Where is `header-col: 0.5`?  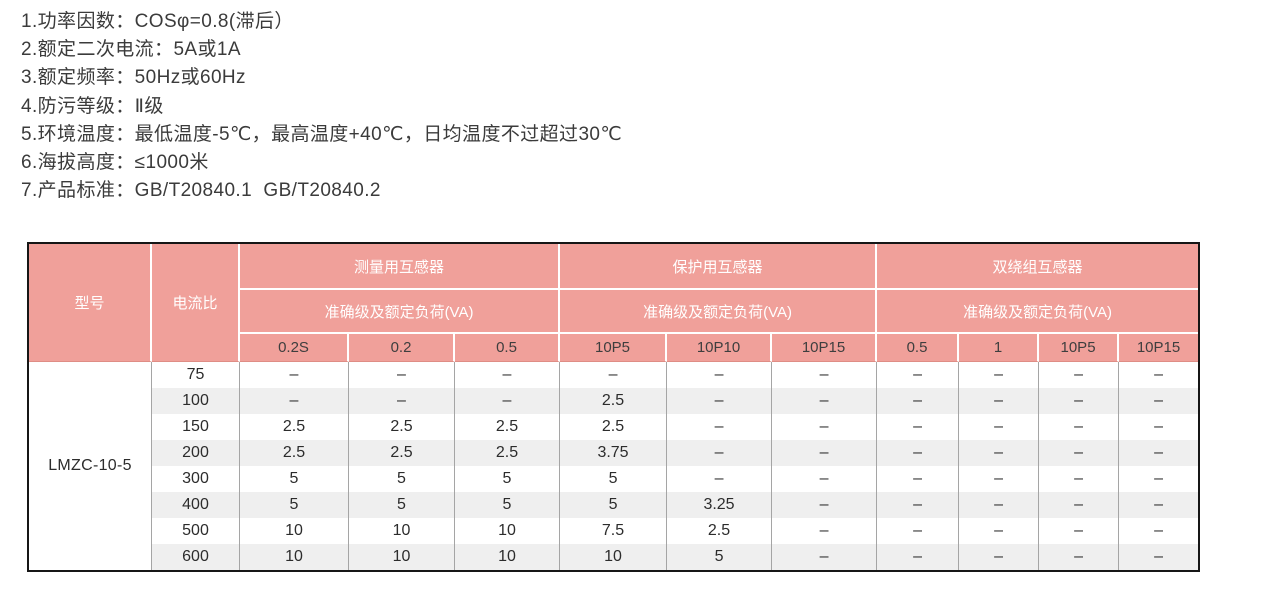 header-col: 0.5 is located at coordinates (918, 348).